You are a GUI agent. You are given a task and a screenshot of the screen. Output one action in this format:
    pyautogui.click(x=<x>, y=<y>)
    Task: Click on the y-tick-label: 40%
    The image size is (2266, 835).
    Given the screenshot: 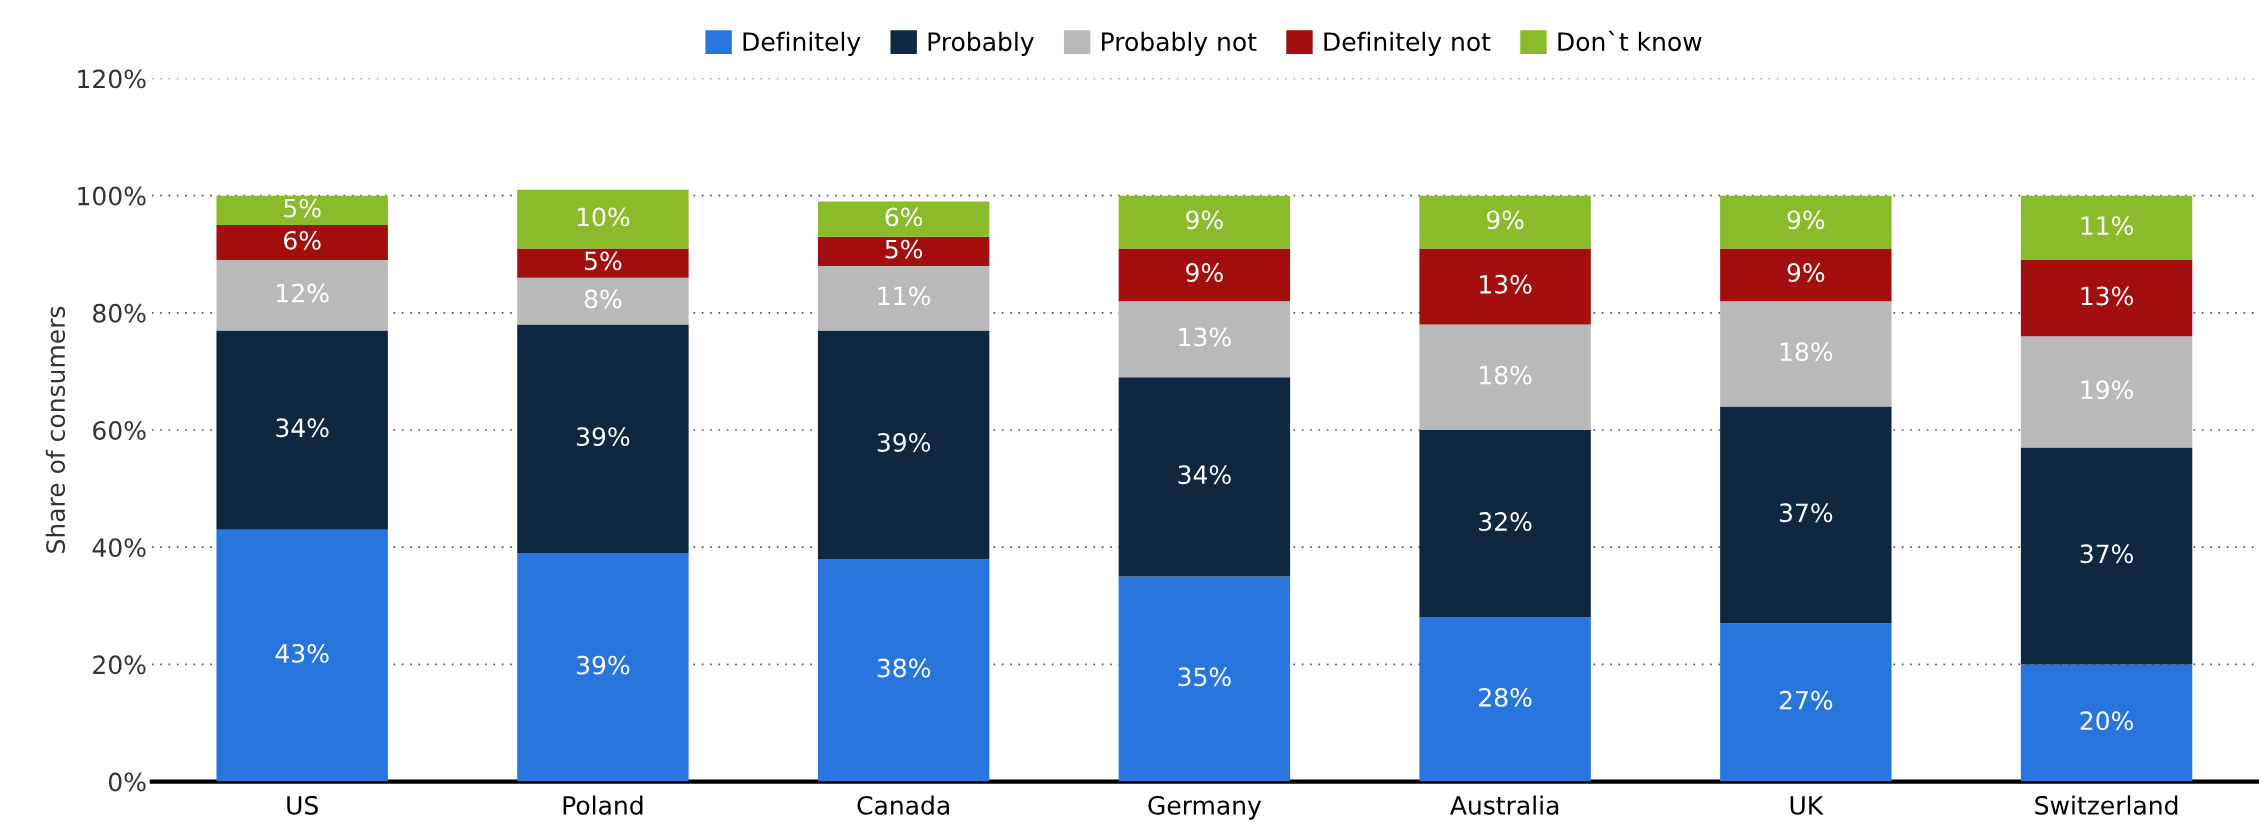 What is the action you would take?
    pyautogui.click(x=119, y=548)
    